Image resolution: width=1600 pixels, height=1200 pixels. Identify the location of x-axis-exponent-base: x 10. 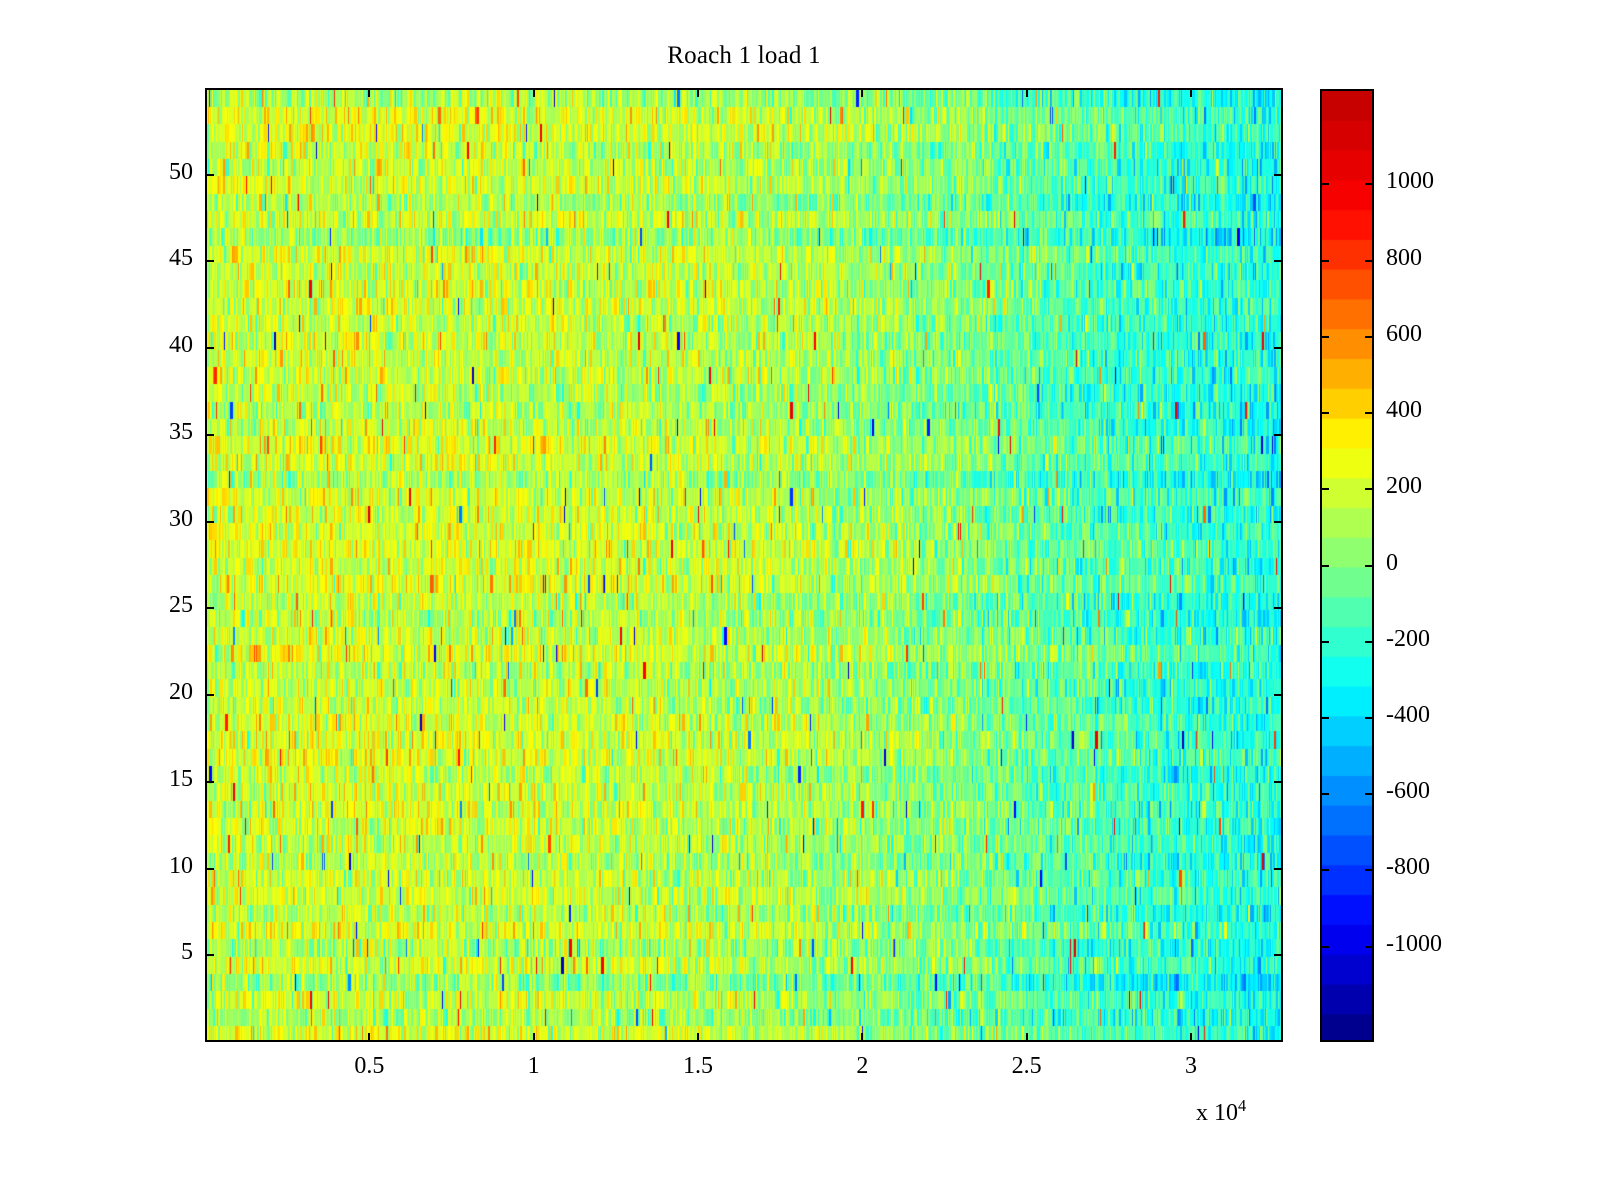
(1217, 1113).